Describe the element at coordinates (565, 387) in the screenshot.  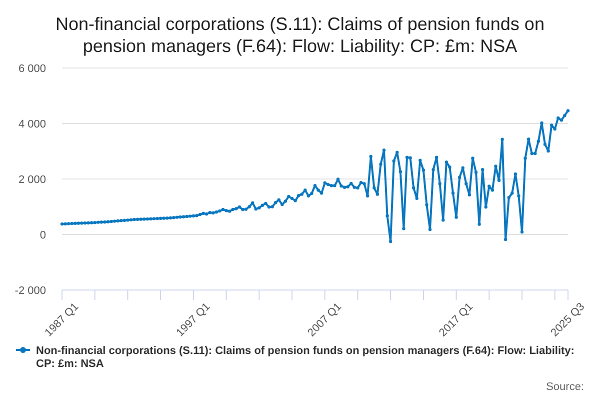
I see `source-note: Source:` at that location.